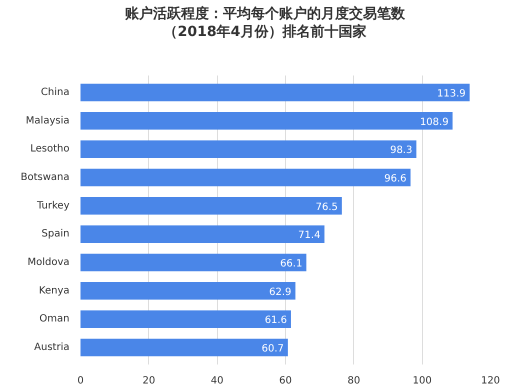 This screenshot has height=384, width=528. Describe the element at coordinates (273, 349) in the screenshot. I see `data-label: 60.7` at that location.